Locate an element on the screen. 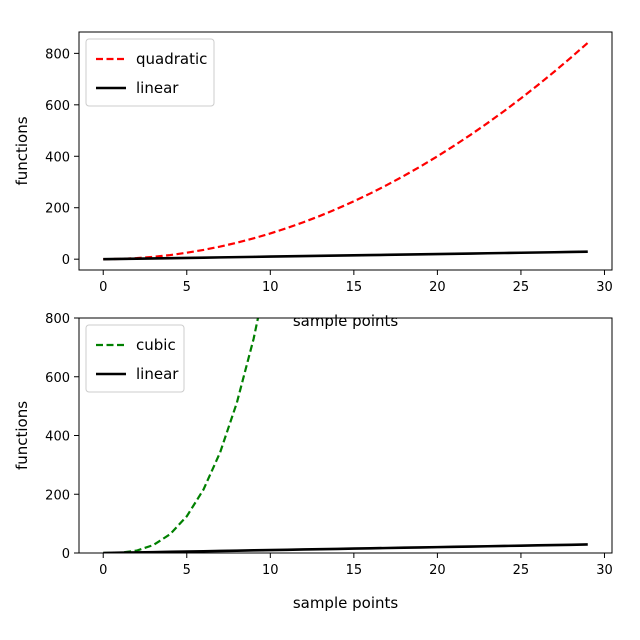 The height and width of the screenshot is (640, 640). legend: cubic linear is located at coordinates (135, 358).